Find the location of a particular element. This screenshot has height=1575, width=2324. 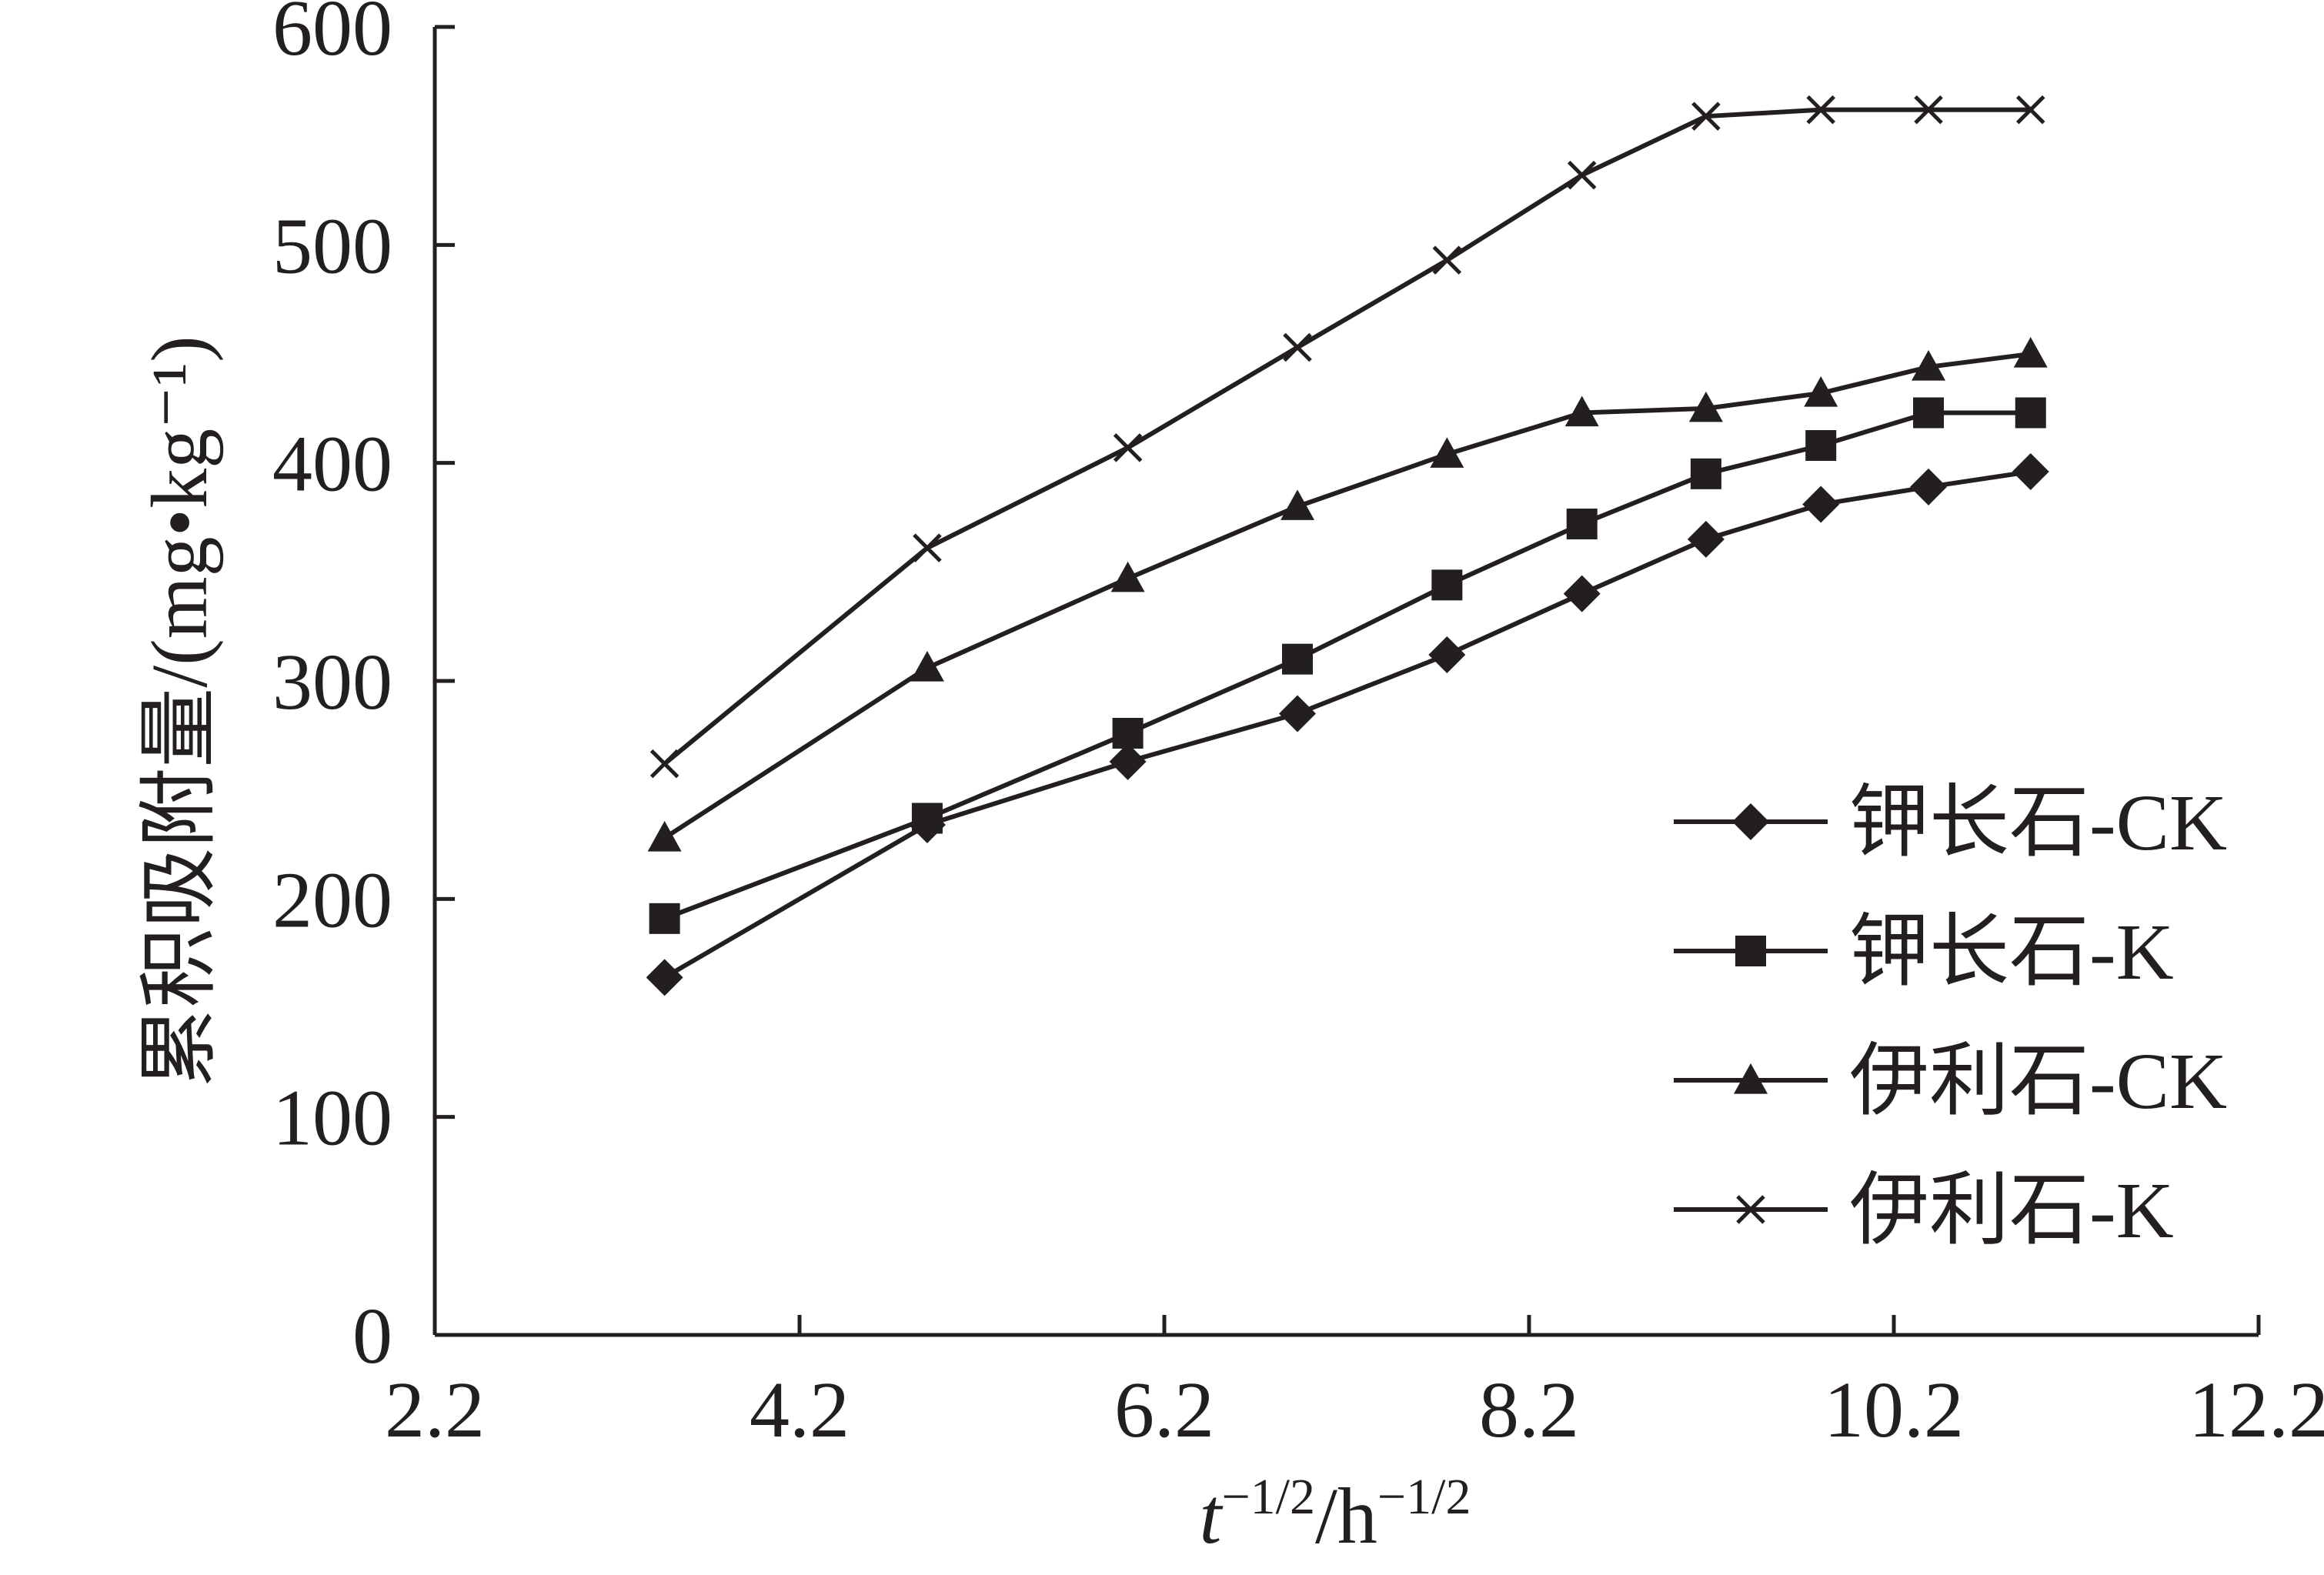

legend-4-point is located at coordinates (1750, 1209).